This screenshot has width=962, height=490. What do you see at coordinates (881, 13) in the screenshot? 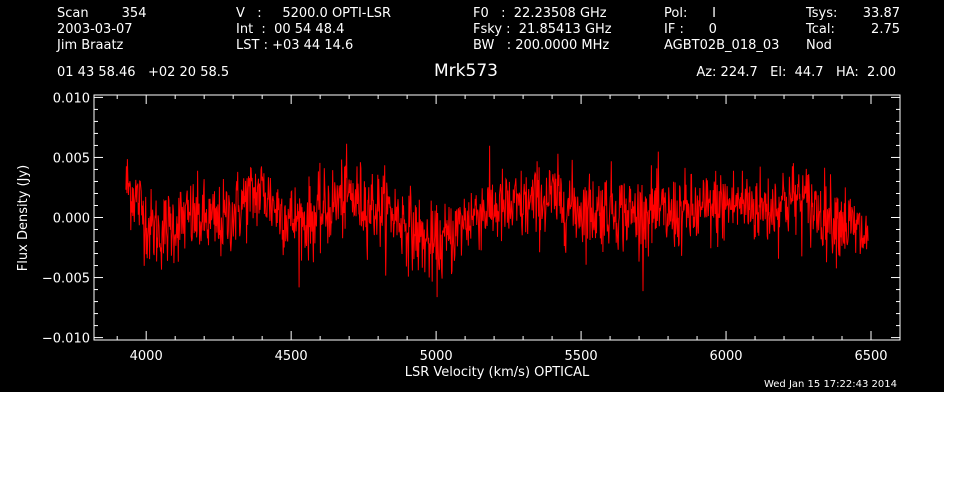
I see `tsys-value: 33.87` at bounding box center [881, 13].